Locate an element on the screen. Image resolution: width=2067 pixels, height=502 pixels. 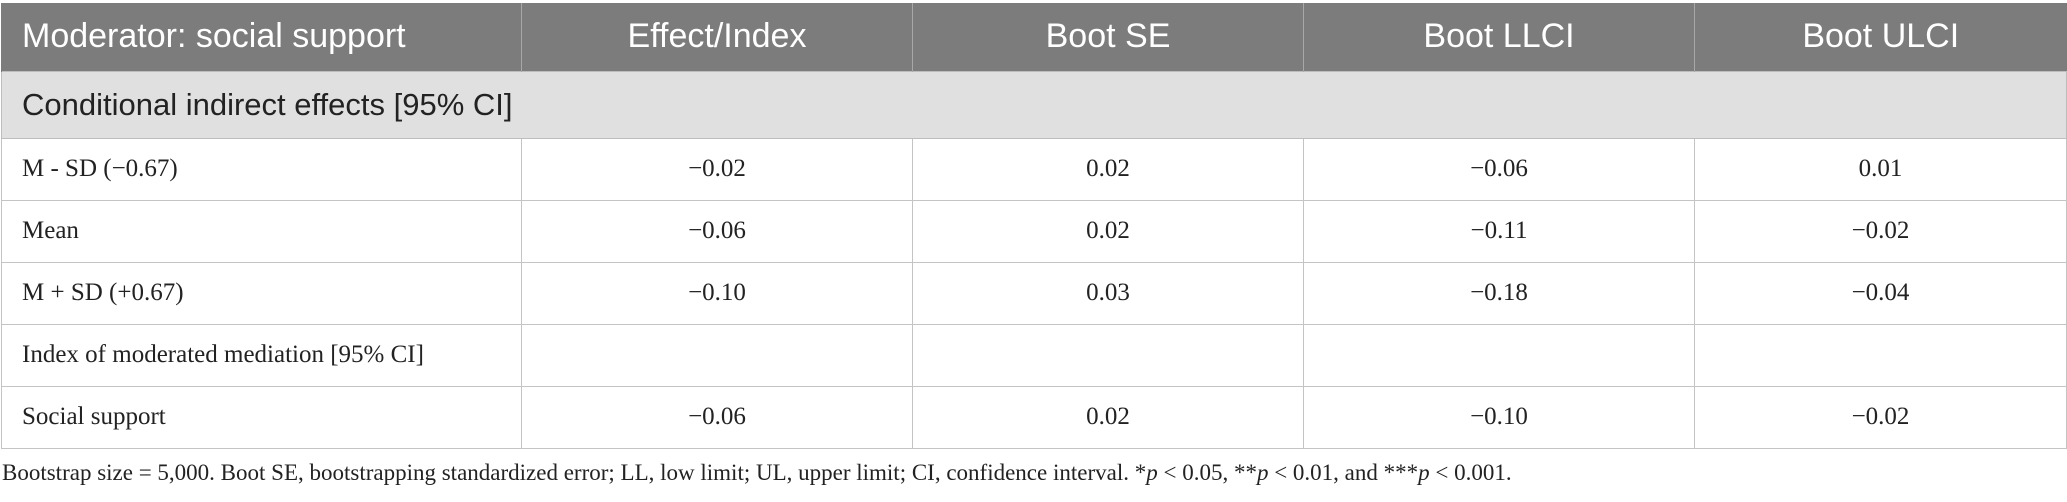
cell-effect is located at coordinates (717, 355).